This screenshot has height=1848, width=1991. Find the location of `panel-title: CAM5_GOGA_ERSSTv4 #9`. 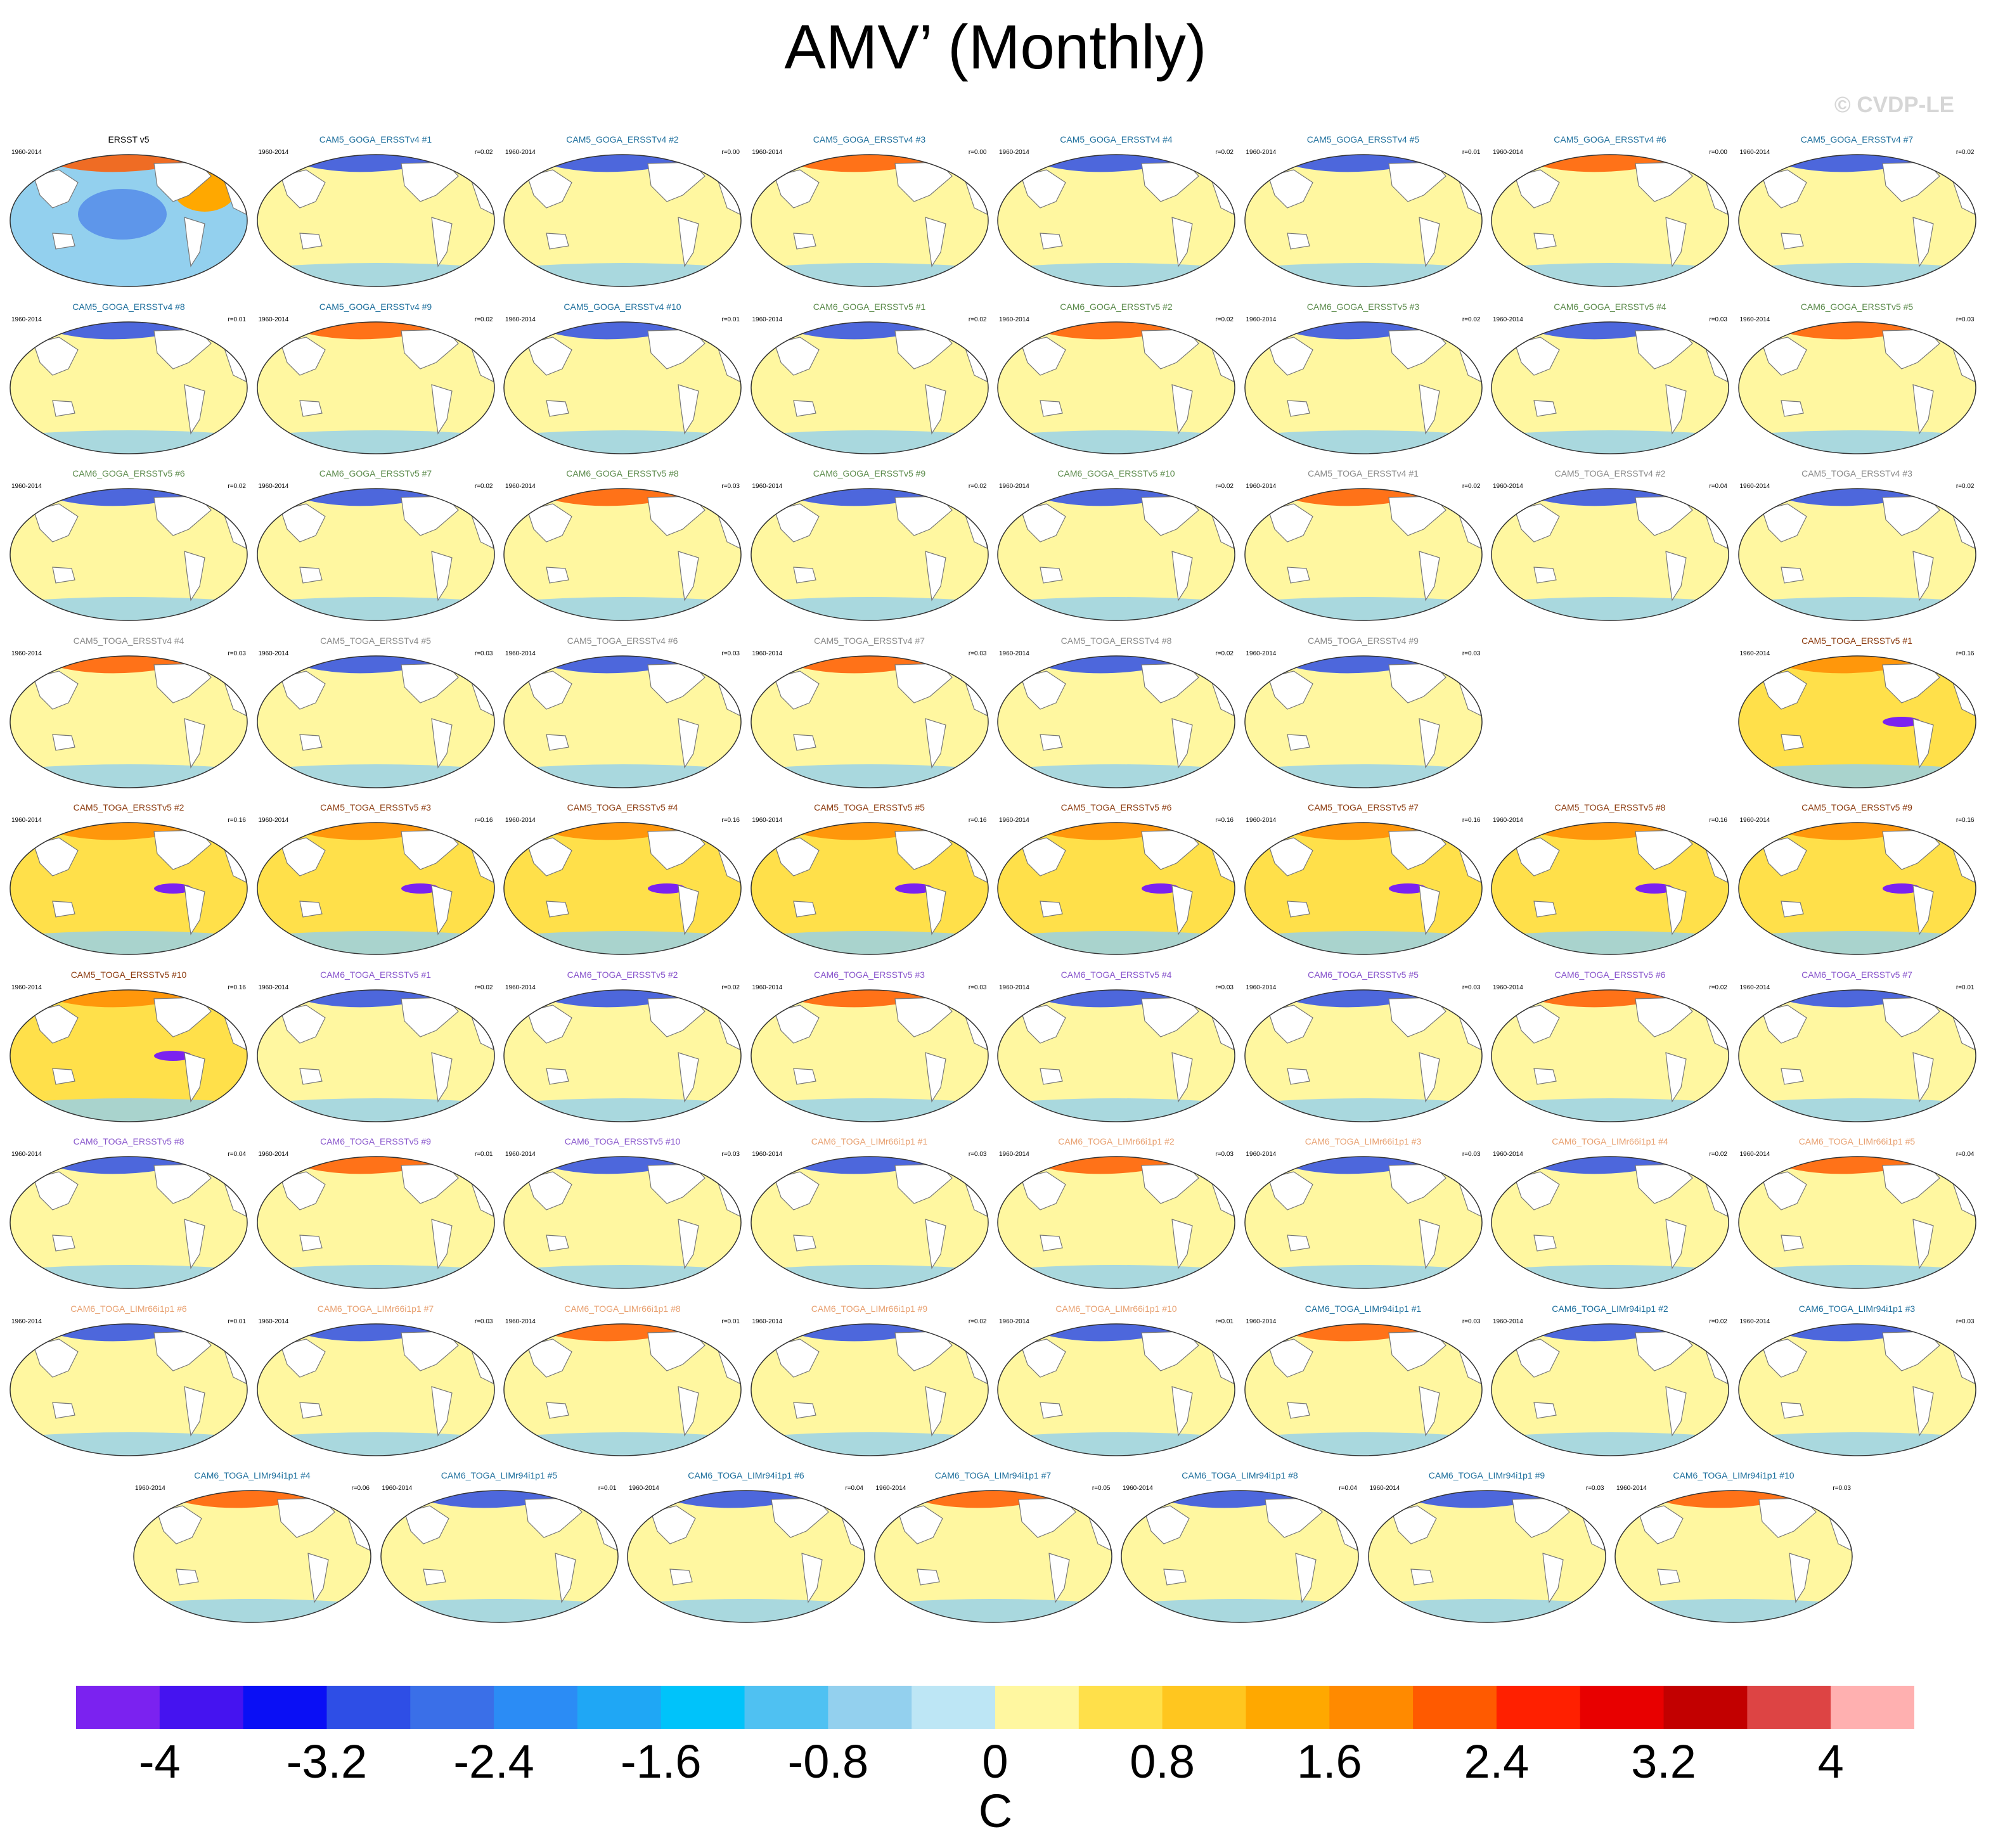

panel-title: CAM5_GOGA_ERSSTv4 #9 is located at coordinates (376, 306).